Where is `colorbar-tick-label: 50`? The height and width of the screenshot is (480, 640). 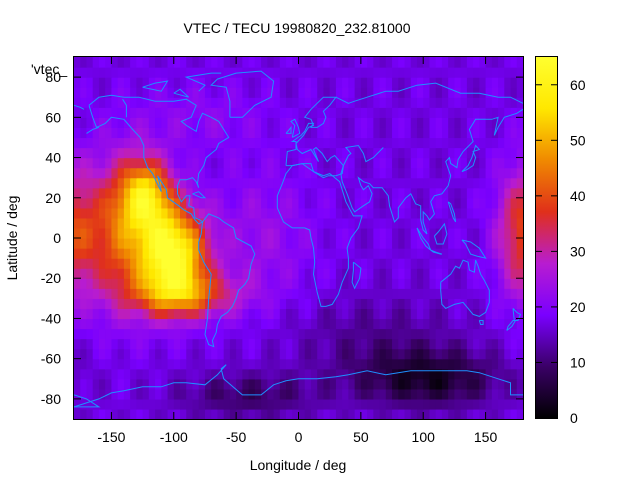 colorbar-tick-label: 50 is located at coordinates (578, 140).